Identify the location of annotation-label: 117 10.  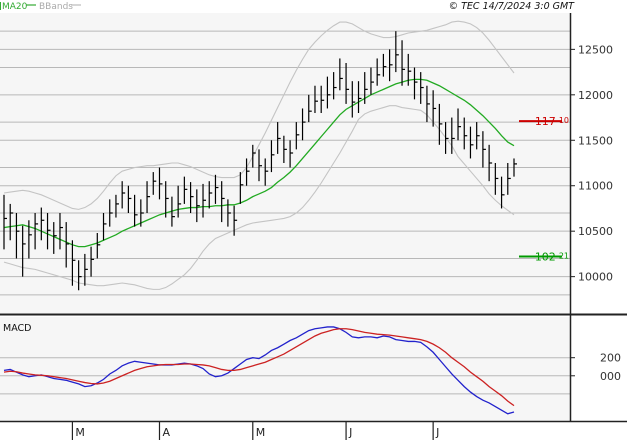
(552, 121).